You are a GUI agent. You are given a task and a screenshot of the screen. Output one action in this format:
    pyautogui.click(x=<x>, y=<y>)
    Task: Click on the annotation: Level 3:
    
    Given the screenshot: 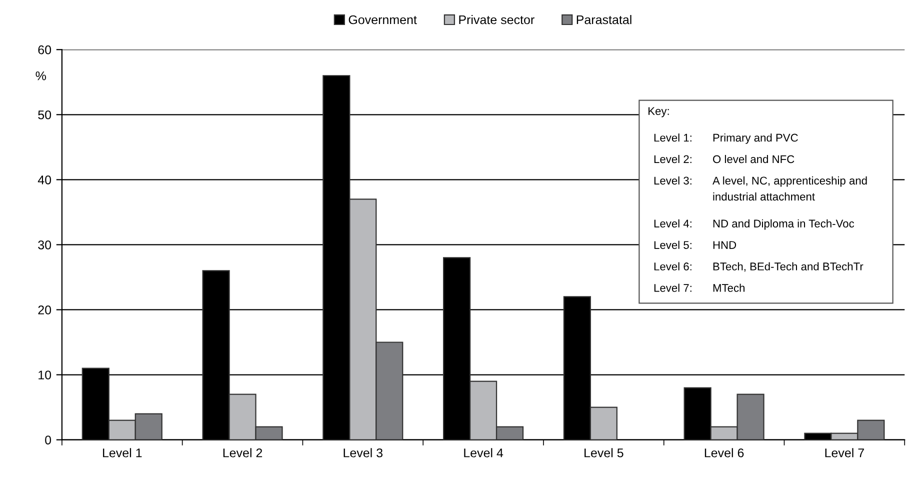 What is the action you would take?
    pyautogui.click(x=673, y=180)
    